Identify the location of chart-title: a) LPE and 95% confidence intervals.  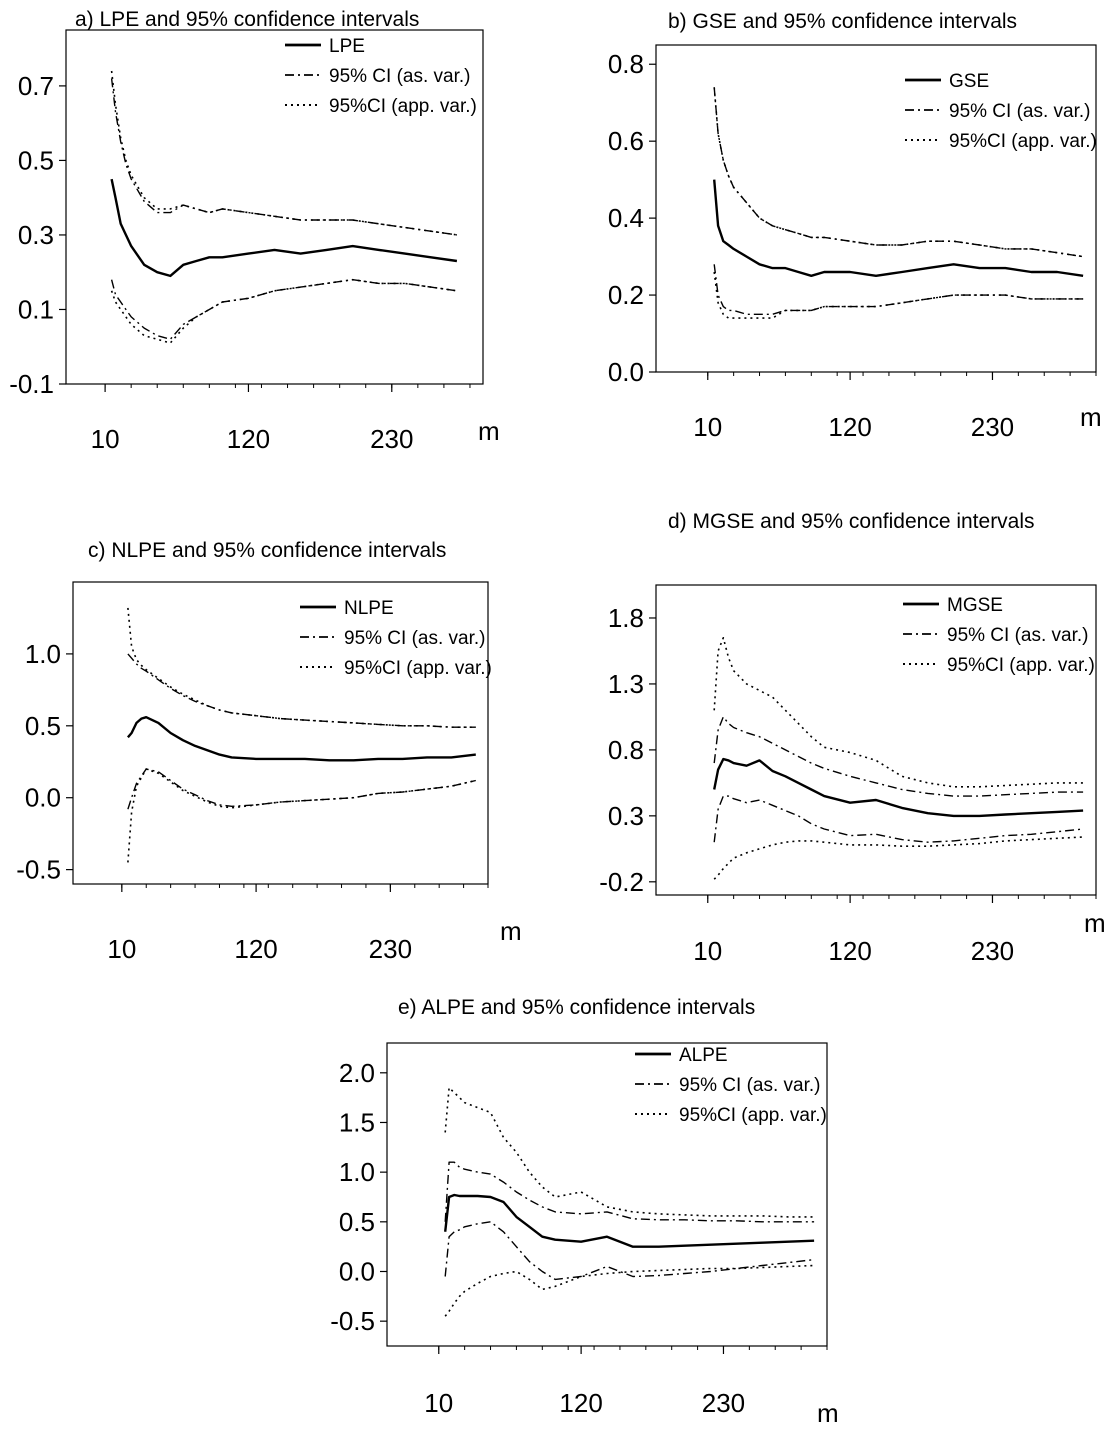
(247, 19).